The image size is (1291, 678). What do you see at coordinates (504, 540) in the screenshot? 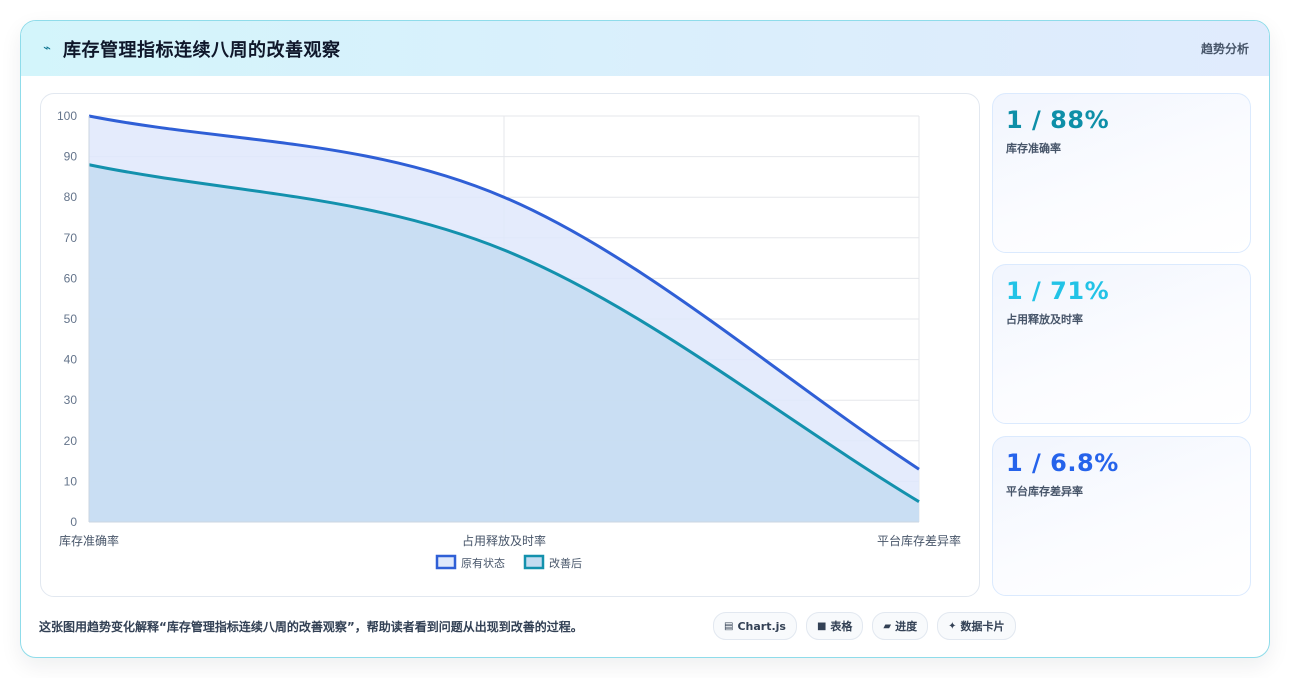
I see `x-tick-label: 占用释放及时率` at bounding box center [504, 540].